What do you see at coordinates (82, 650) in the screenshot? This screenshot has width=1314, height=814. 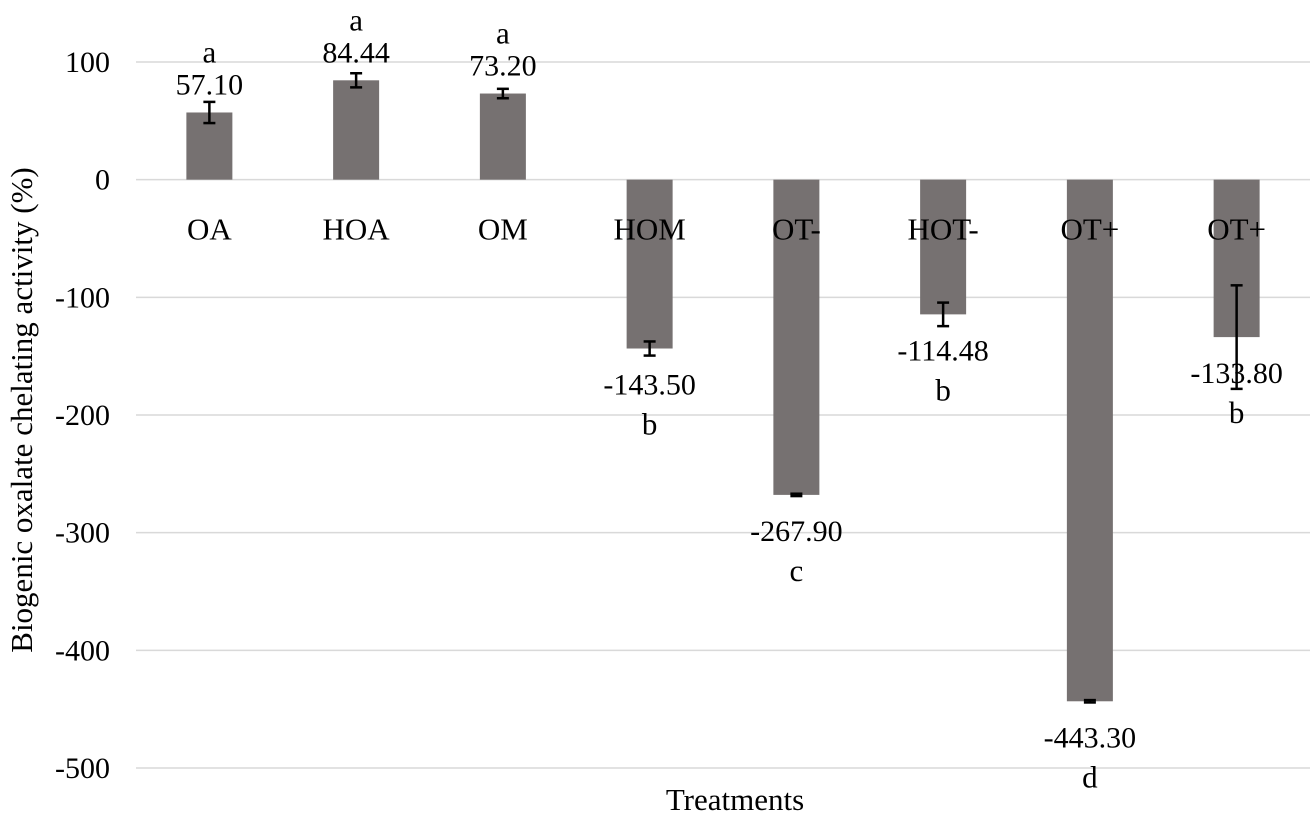 I see `y-tick-label: -400` at bounding box center [82, 650].